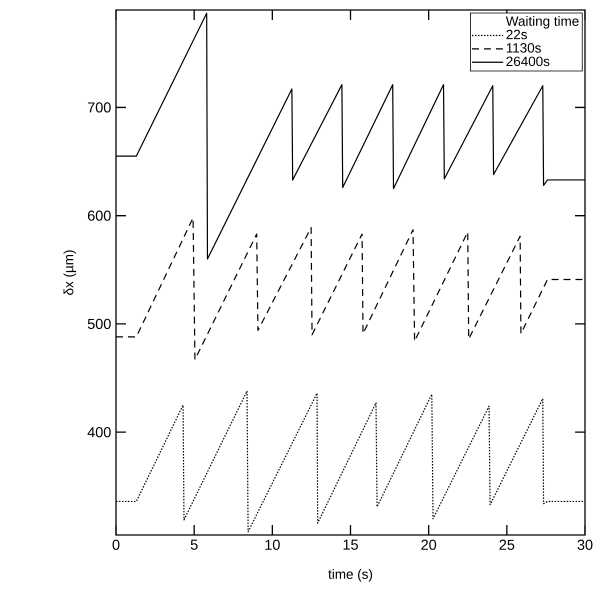 The height and width of the screenshot is (611, 605). What do you see at coordinates (99, 215) in the screenshot?
I see `y-tick-label: 600` at bounding box center [99, 215].